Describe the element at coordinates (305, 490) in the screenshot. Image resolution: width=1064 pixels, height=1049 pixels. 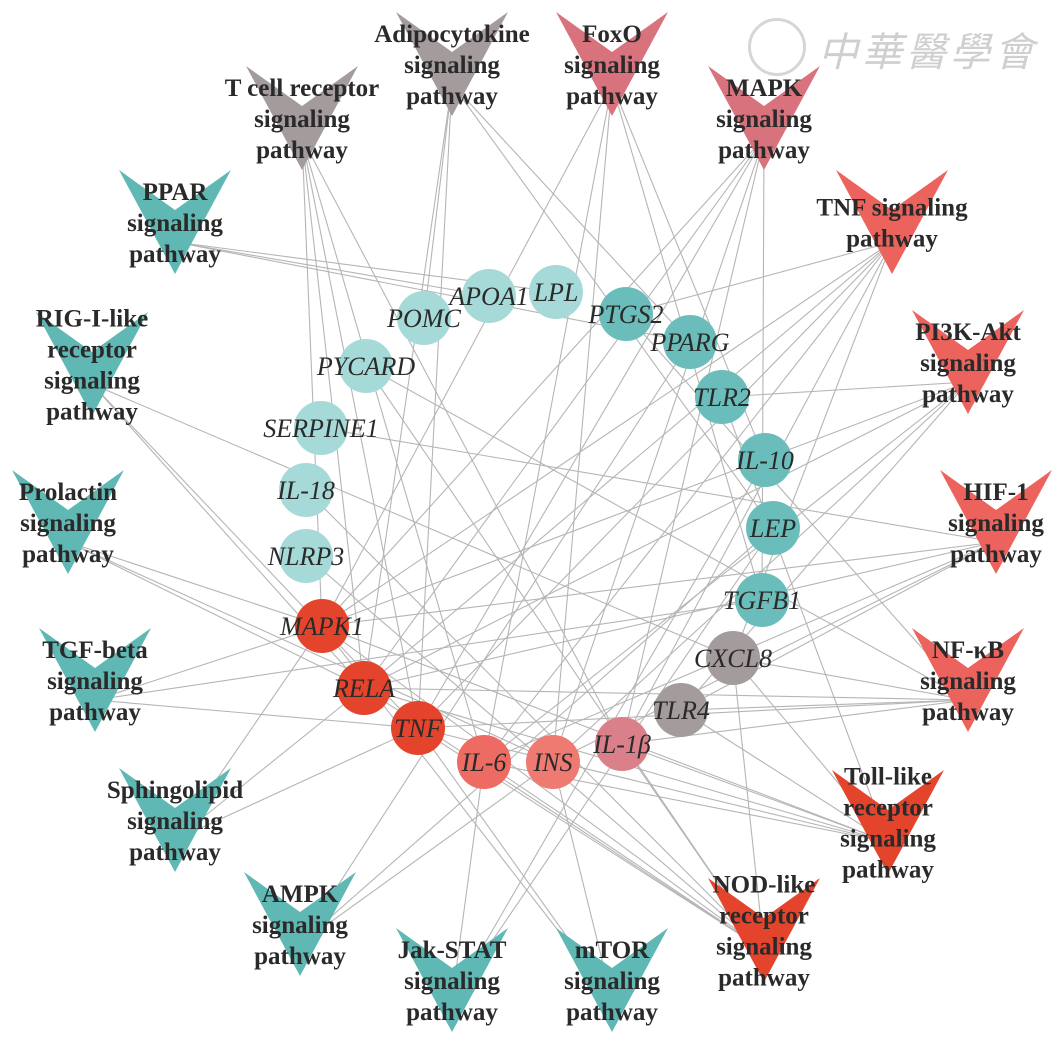
I see `gene-node-IL18: IL-18` at that location.